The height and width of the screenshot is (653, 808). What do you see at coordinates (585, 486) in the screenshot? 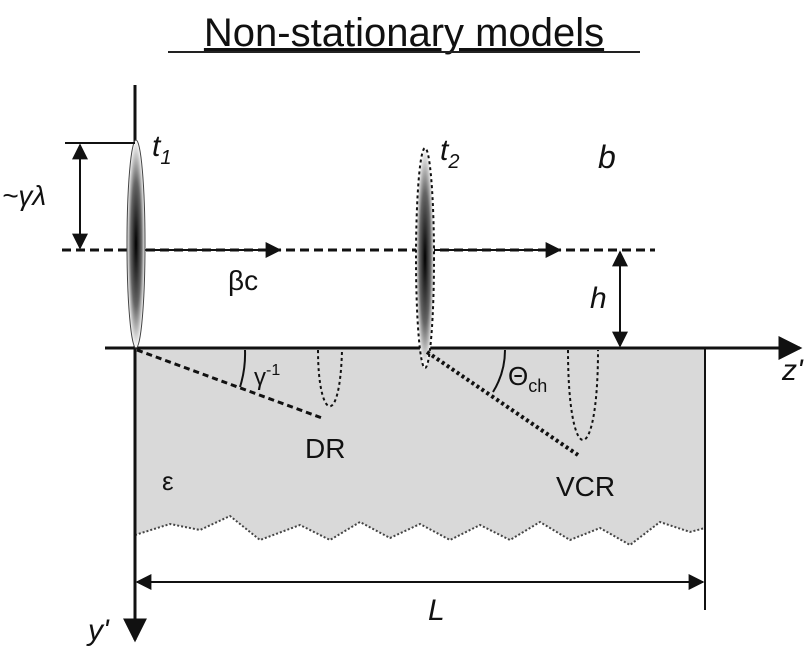
I see `label-vcr: VCR` at bounding box center [585, 486].